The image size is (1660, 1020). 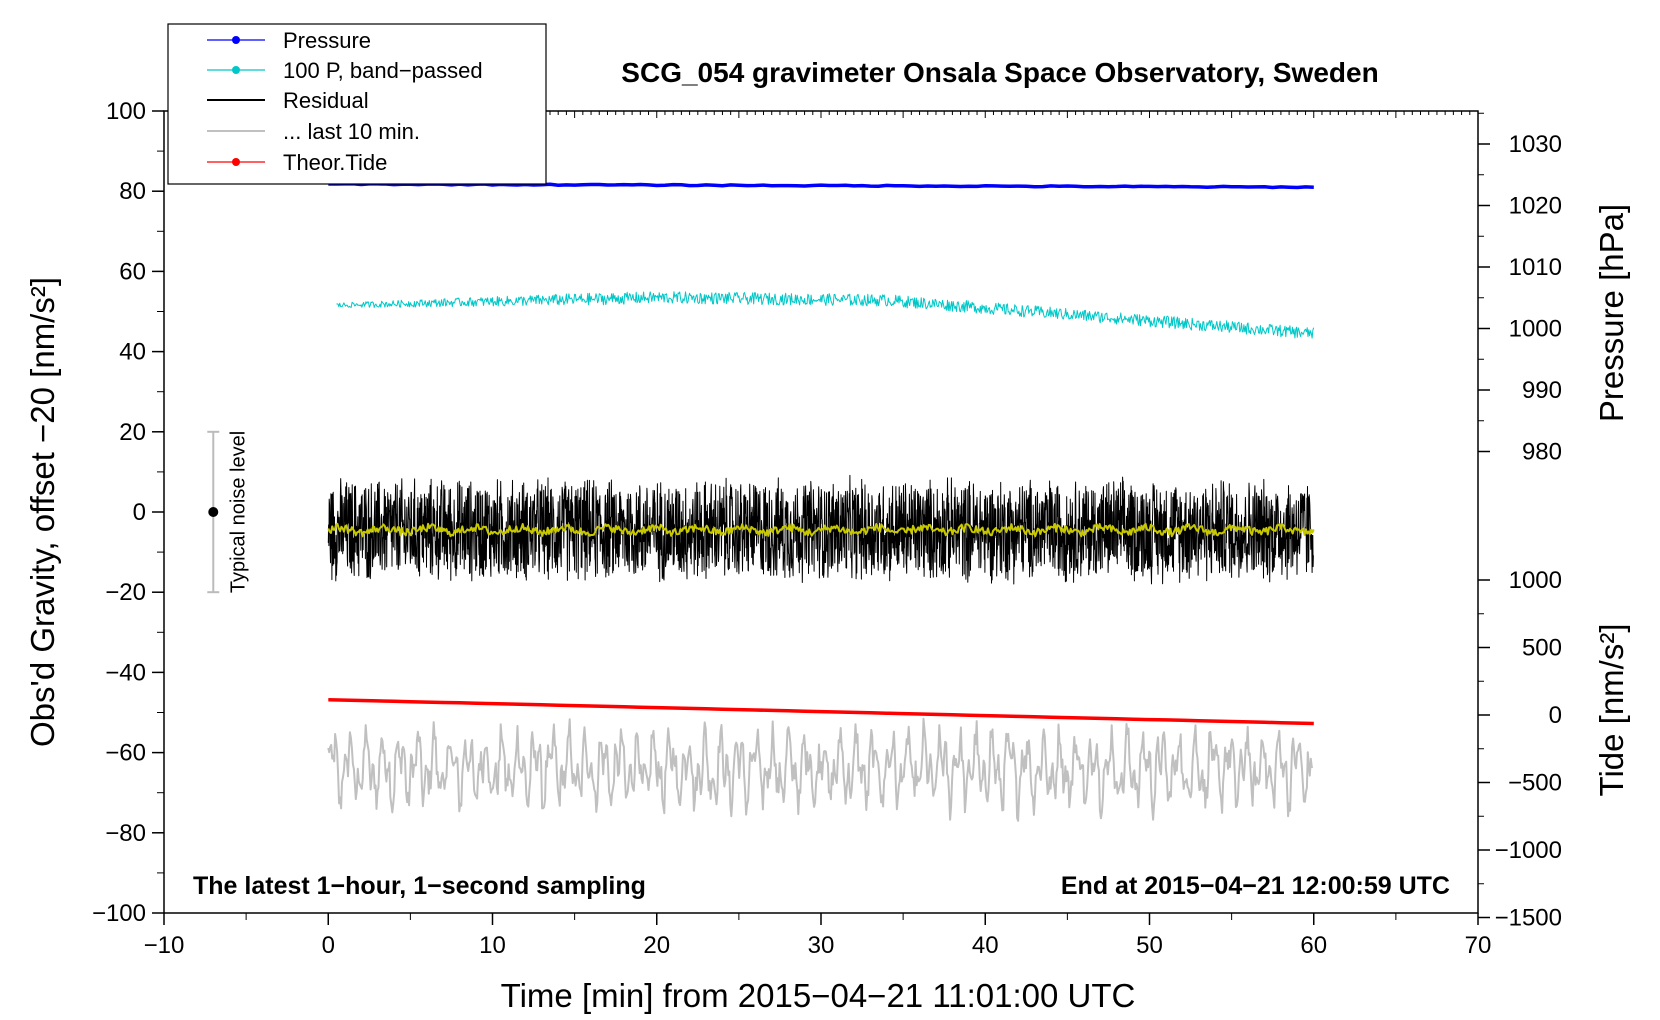 I want to click on y-tick-label: −20, so click(x=125, y=592).